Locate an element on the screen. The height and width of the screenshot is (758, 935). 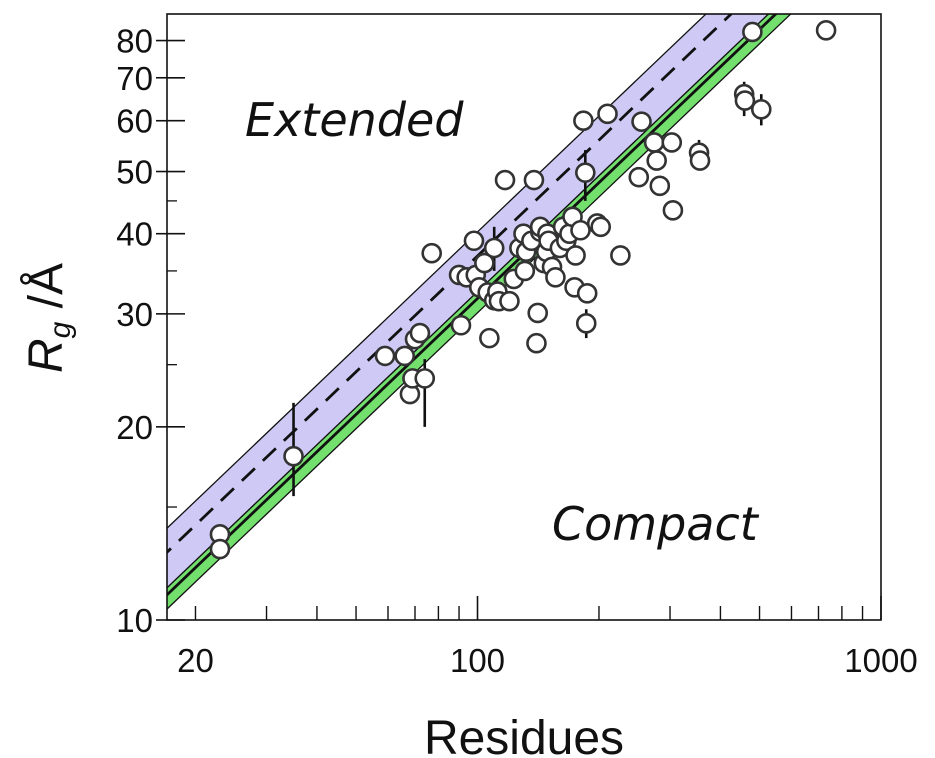
y-axis-label-unit: /Å is located at coordinates (46, 292).